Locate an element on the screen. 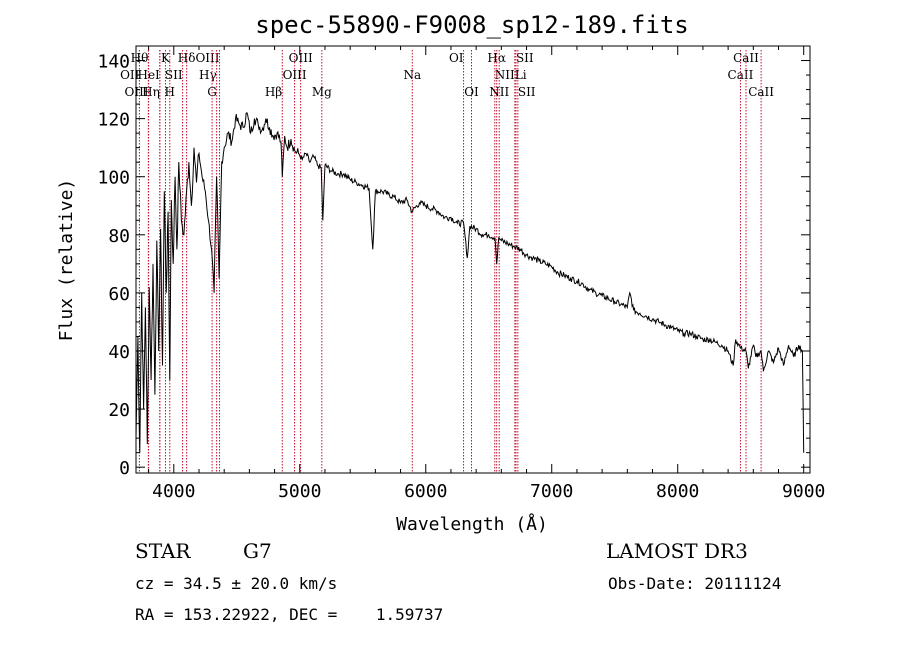  x-tick-label: 9000 is located at coordinates (803, 491).